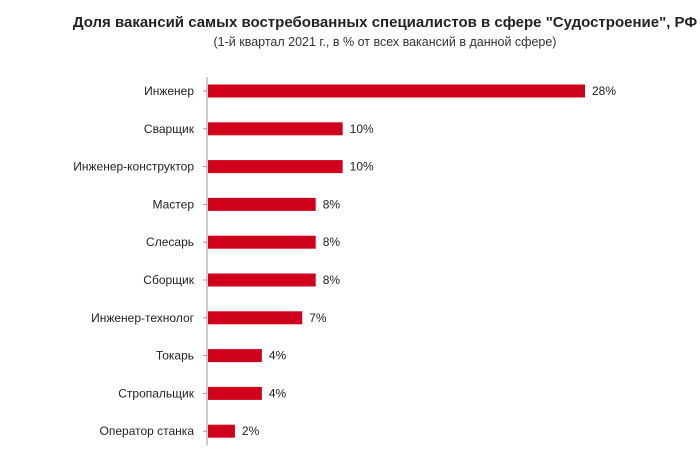 The image size is (700, 450). What do you see at coordinates (170, 242) in the screenshot?
I see `category-label: Слесарь` at bounding box center [170, 242].